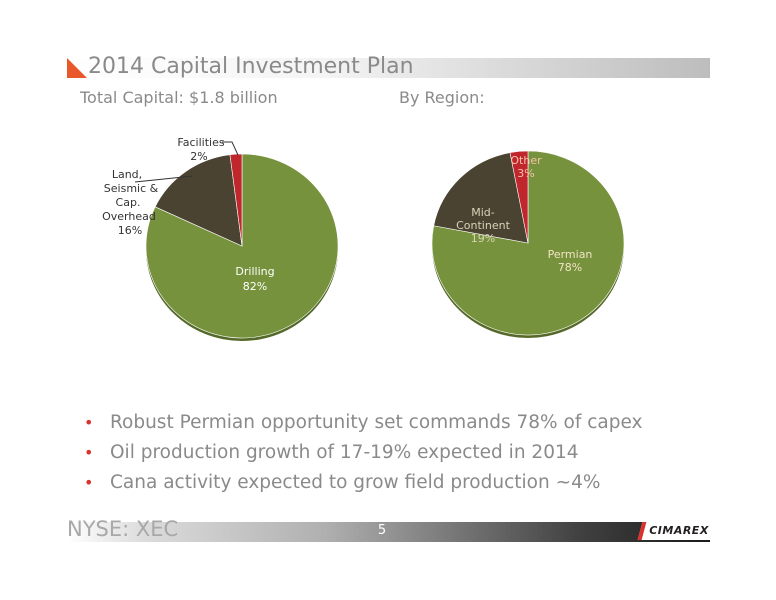 The height and width of the screenshot is (600, 776). What do you see at coordinates (77, 68) in the screenshot?
I see `title-accent-flag` at bounding box center [77, 68].